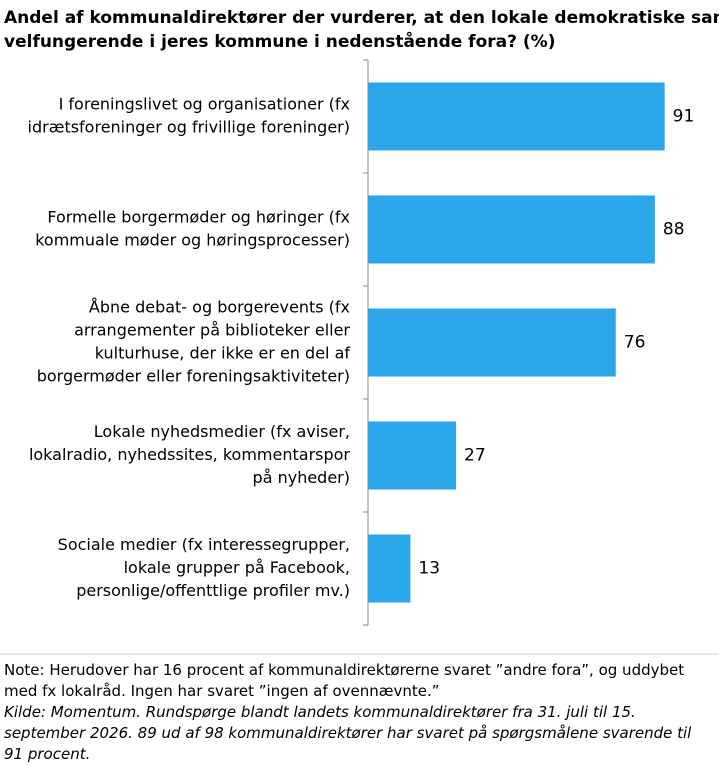 Image resolution: width=719 pixels, height=765 pixels. Describe the element at coordinates (192, 240) in the screenshot. I see `category-label: kommuale møder og høringsprocesser)` at that location.